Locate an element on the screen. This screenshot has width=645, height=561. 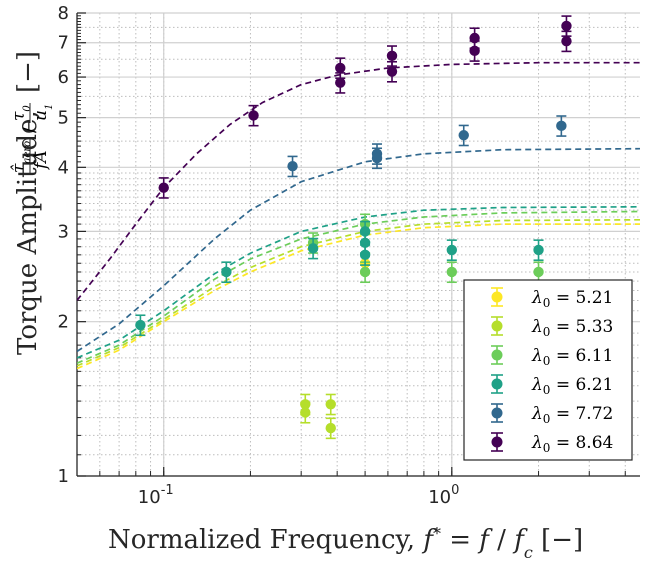
y-tick-label: 1 is located at coordinates (63, 476).